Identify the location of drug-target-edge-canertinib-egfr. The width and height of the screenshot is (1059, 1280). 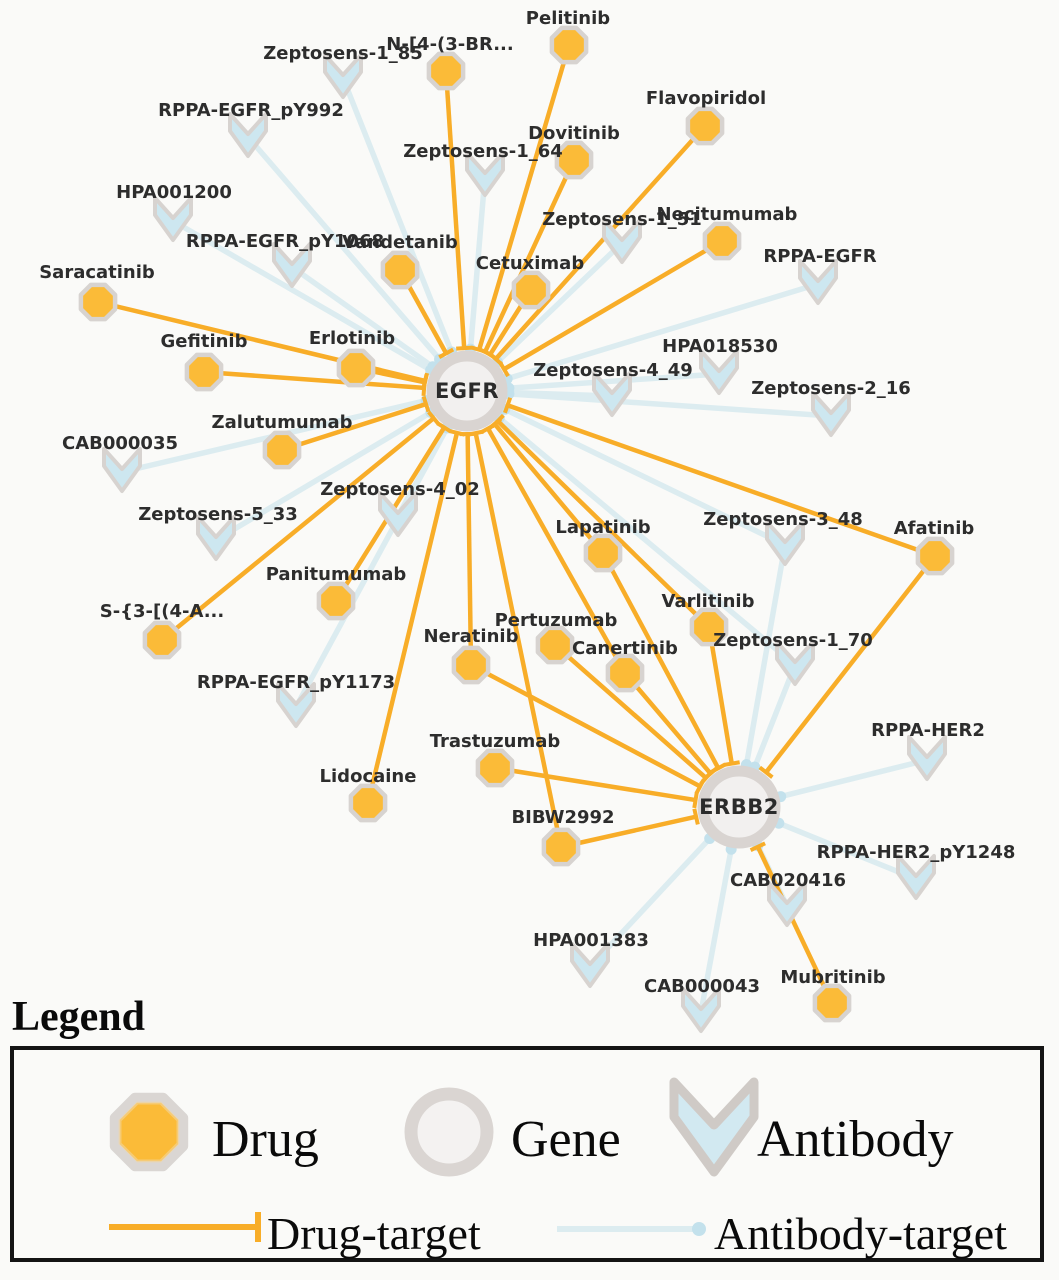
(556, 551).